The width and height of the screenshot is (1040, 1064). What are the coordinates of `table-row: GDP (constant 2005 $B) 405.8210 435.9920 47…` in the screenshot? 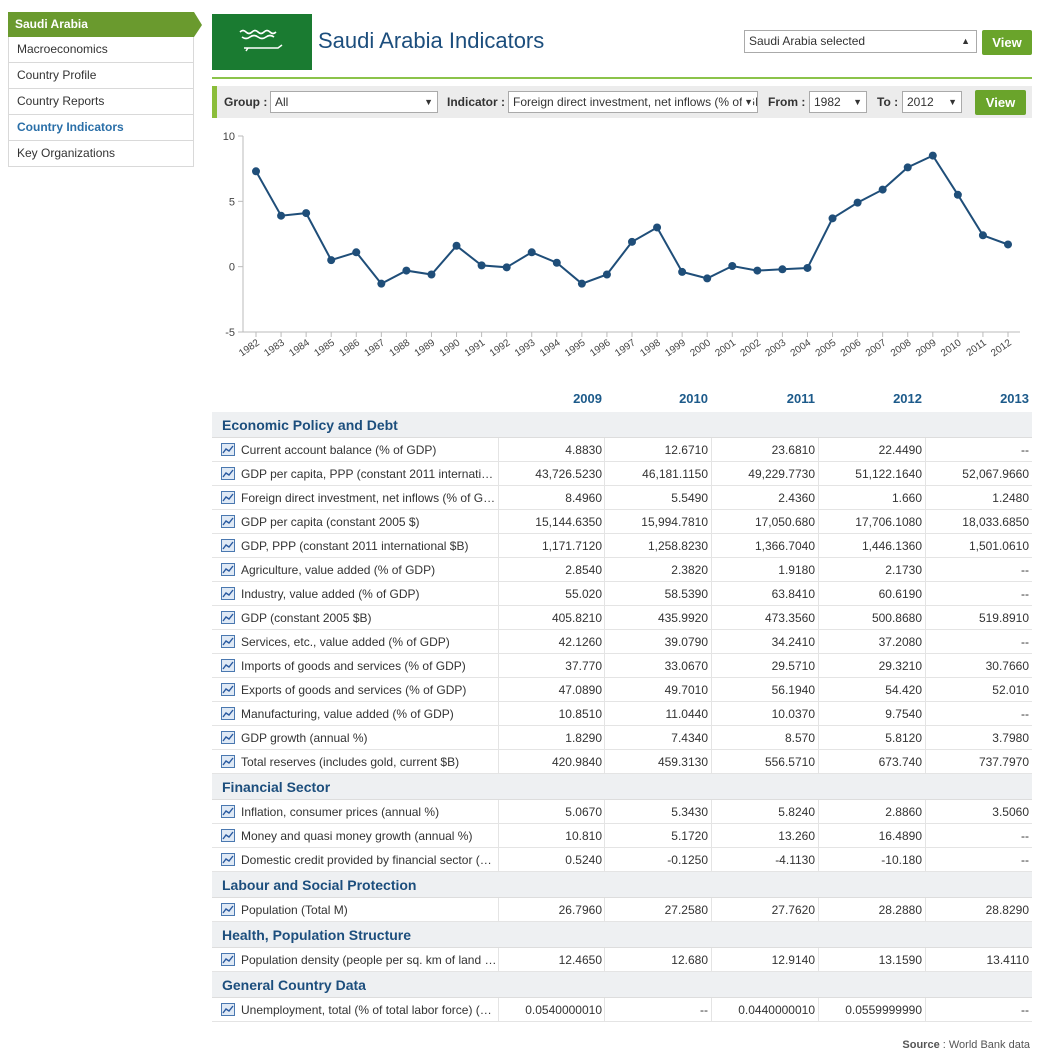 It's located at (622, 618).